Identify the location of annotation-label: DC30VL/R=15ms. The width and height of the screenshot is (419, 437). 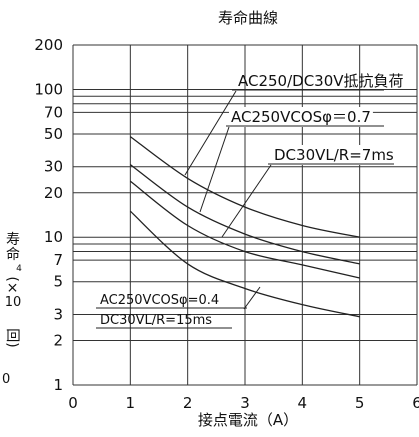
(156, 320).